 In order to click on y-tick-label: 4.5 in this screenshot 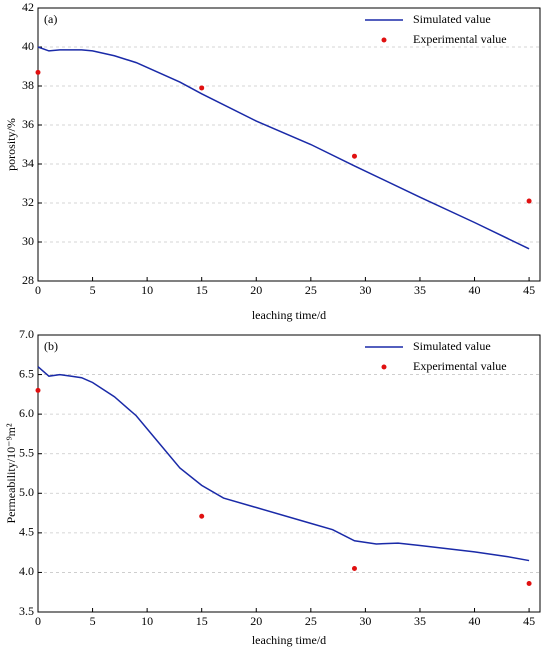, I will do `click(26, 532)`.